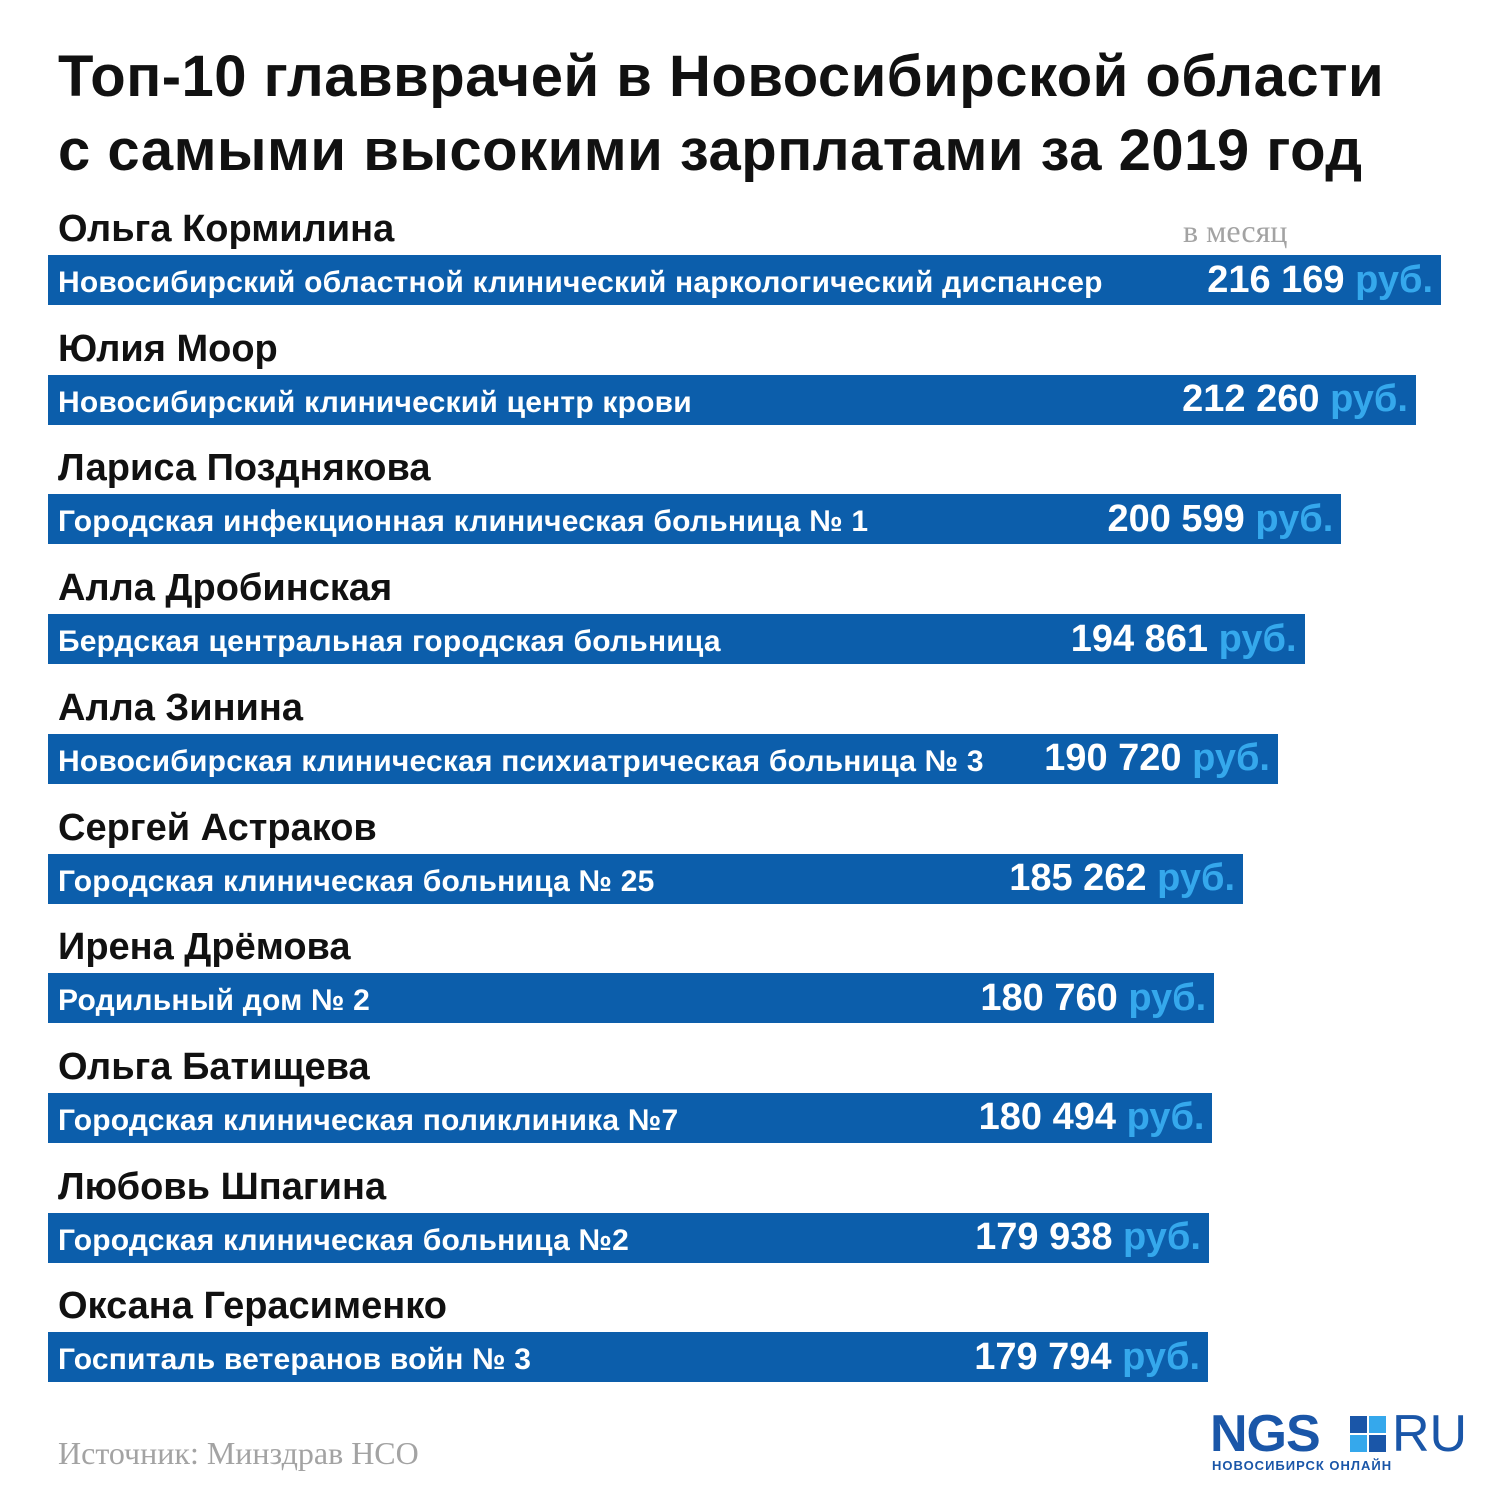 This screenshot has width=1500, height=1500. What do you see at coordinates (1113, 758) in the screenshot?
I see `salary-number: 190 720` at bounding box center [1113, 758].